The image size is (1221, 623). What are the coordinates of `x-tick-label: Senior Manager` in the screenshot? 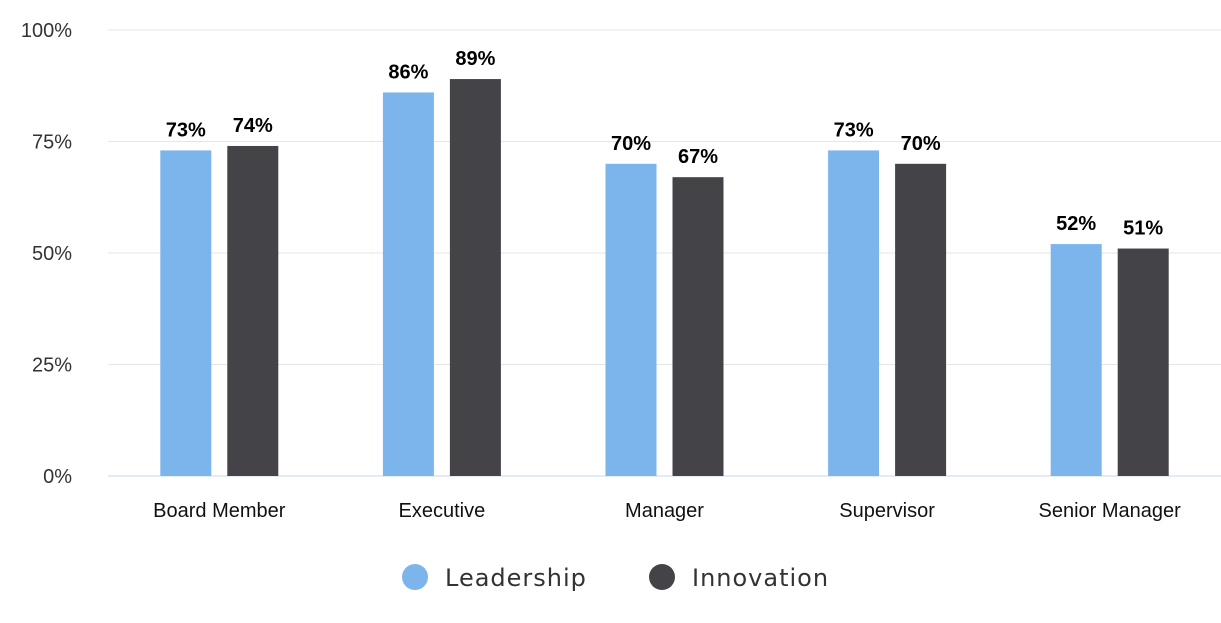 It's located at (1110, 511).